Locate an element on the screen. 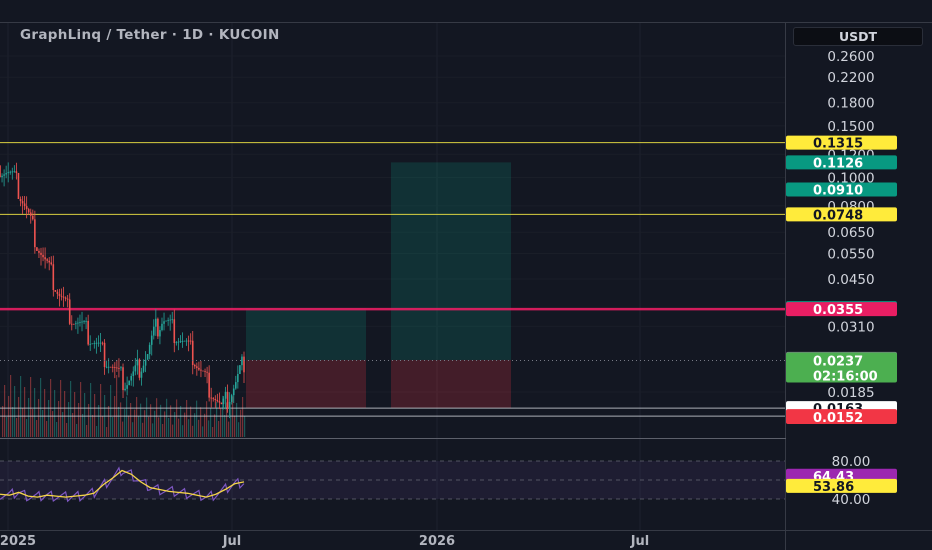 The height and width of the screenshot is (550, 932). y-tick-label: 0.0185 is located at coordinates (850, 393).